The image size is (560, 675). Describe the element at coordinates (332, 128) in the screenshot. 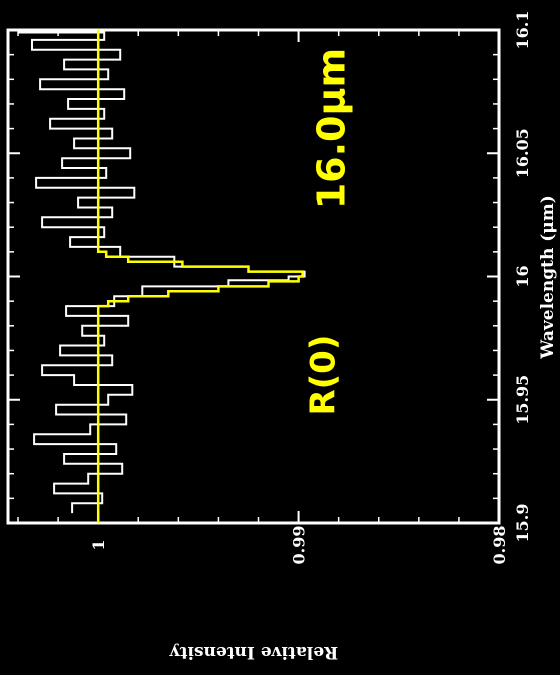

I see `annotation-label: 16.0μm` at that location.